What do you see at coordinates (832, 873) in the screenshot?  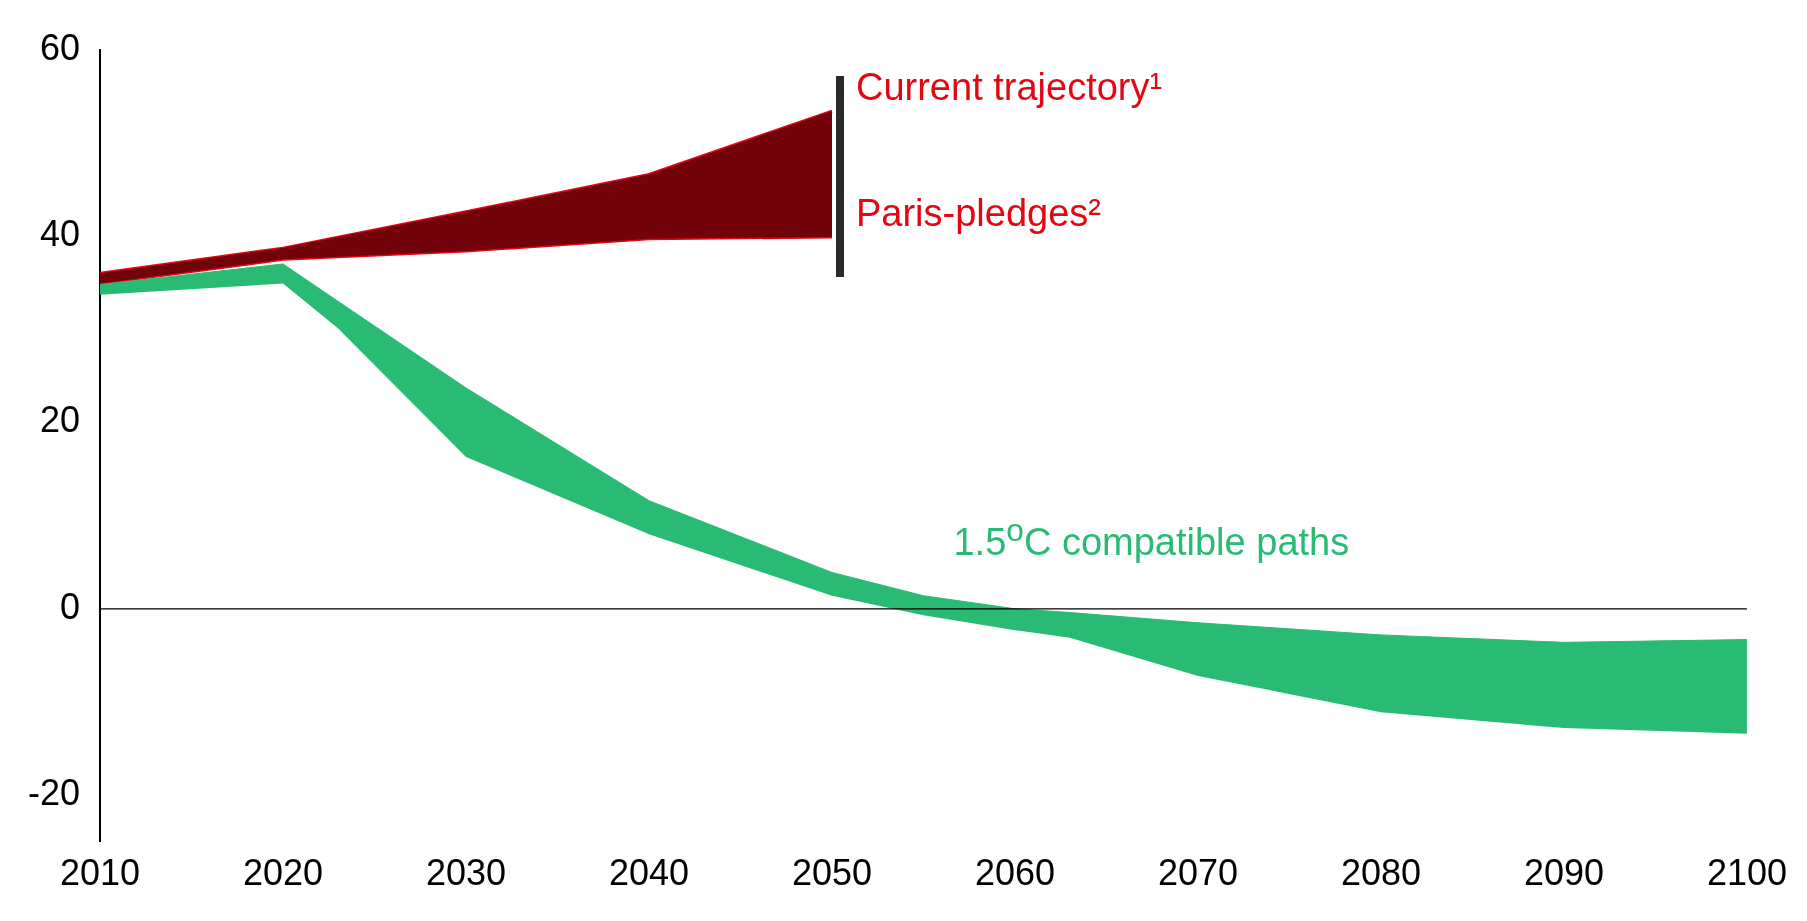 I see `x-tick-label: 2050` at bounding box center [832, 873].